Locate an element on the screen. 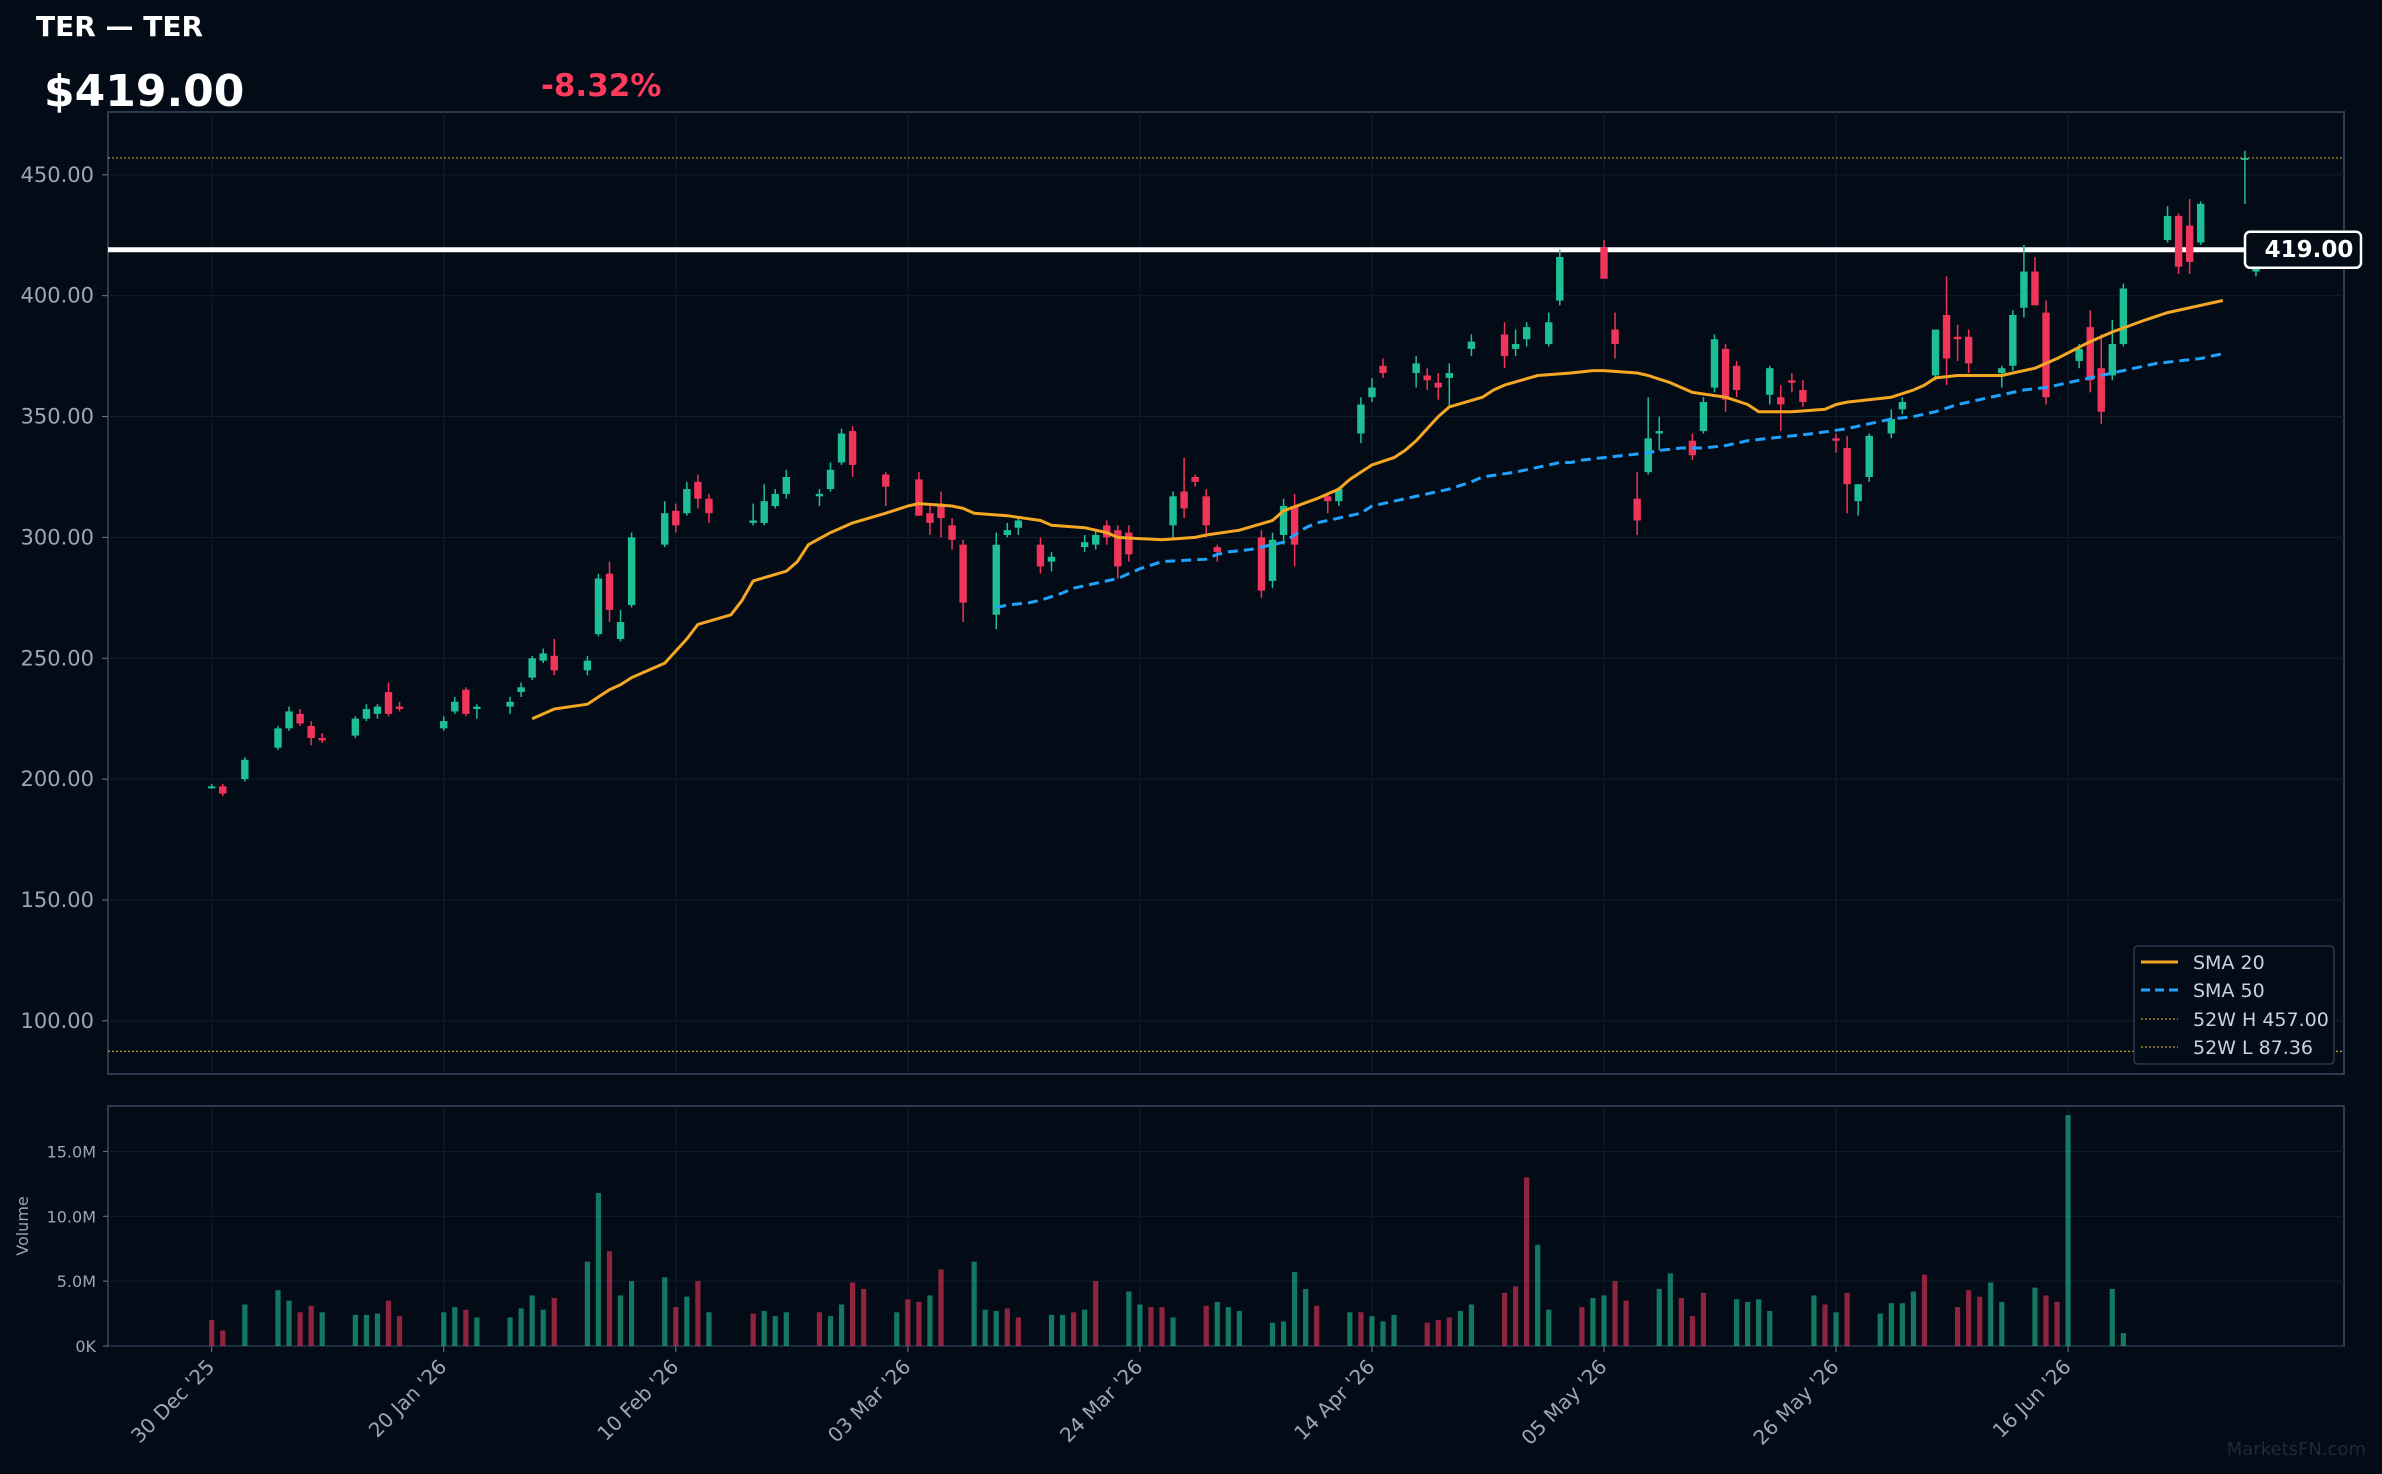 This screenshot has width=2382, height=1474. last-price-tag-text: 419.00 is located at coordinates (2309, 250).